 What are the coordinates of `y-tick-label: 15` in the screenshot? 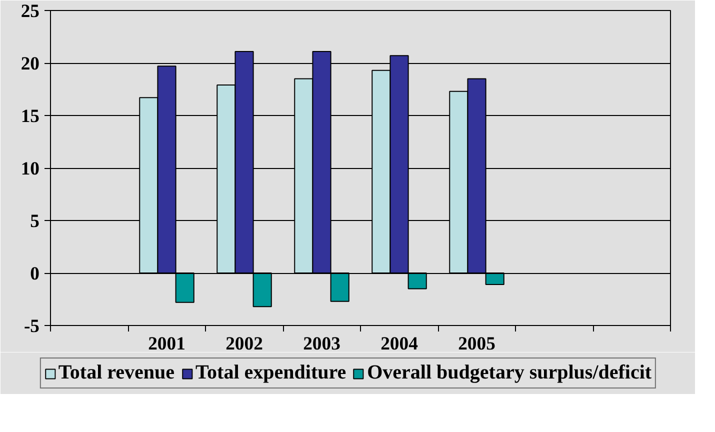 It's located at (30, 116).